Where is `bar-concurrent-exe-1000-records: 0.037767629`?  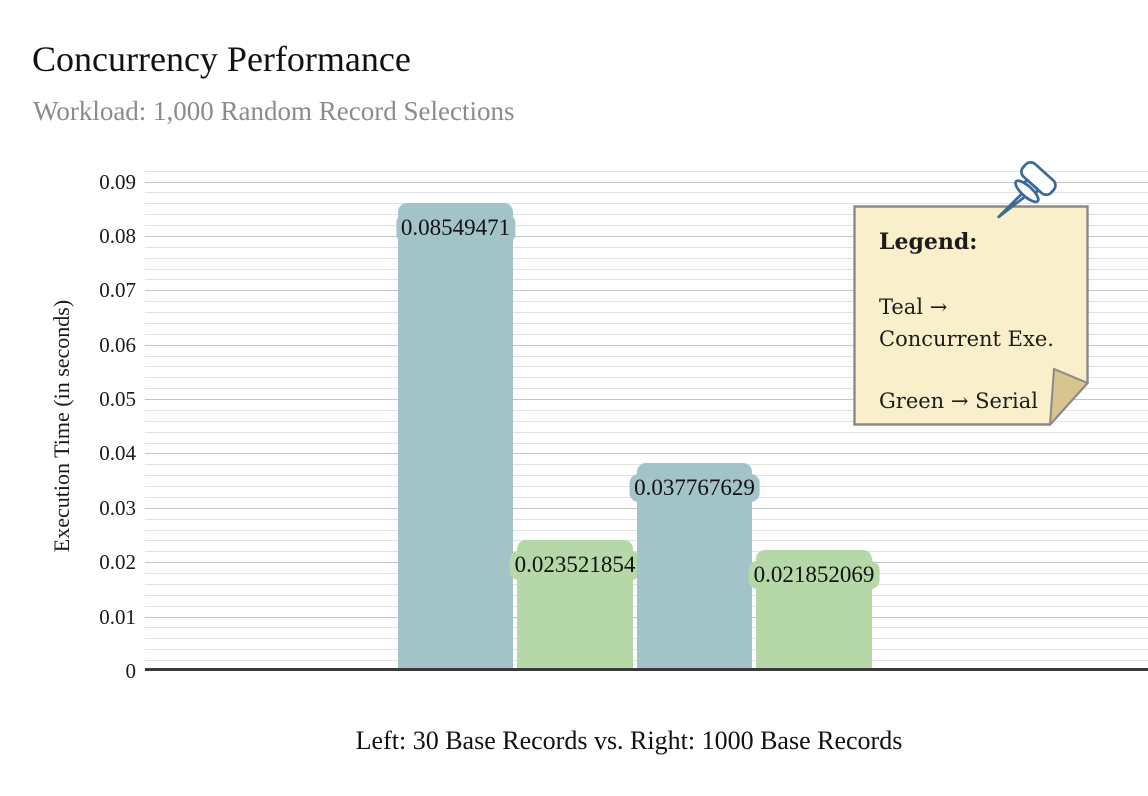 bar-concurrent-exe-1000-records: 0.037767629 is located at coordinates (694, 566).